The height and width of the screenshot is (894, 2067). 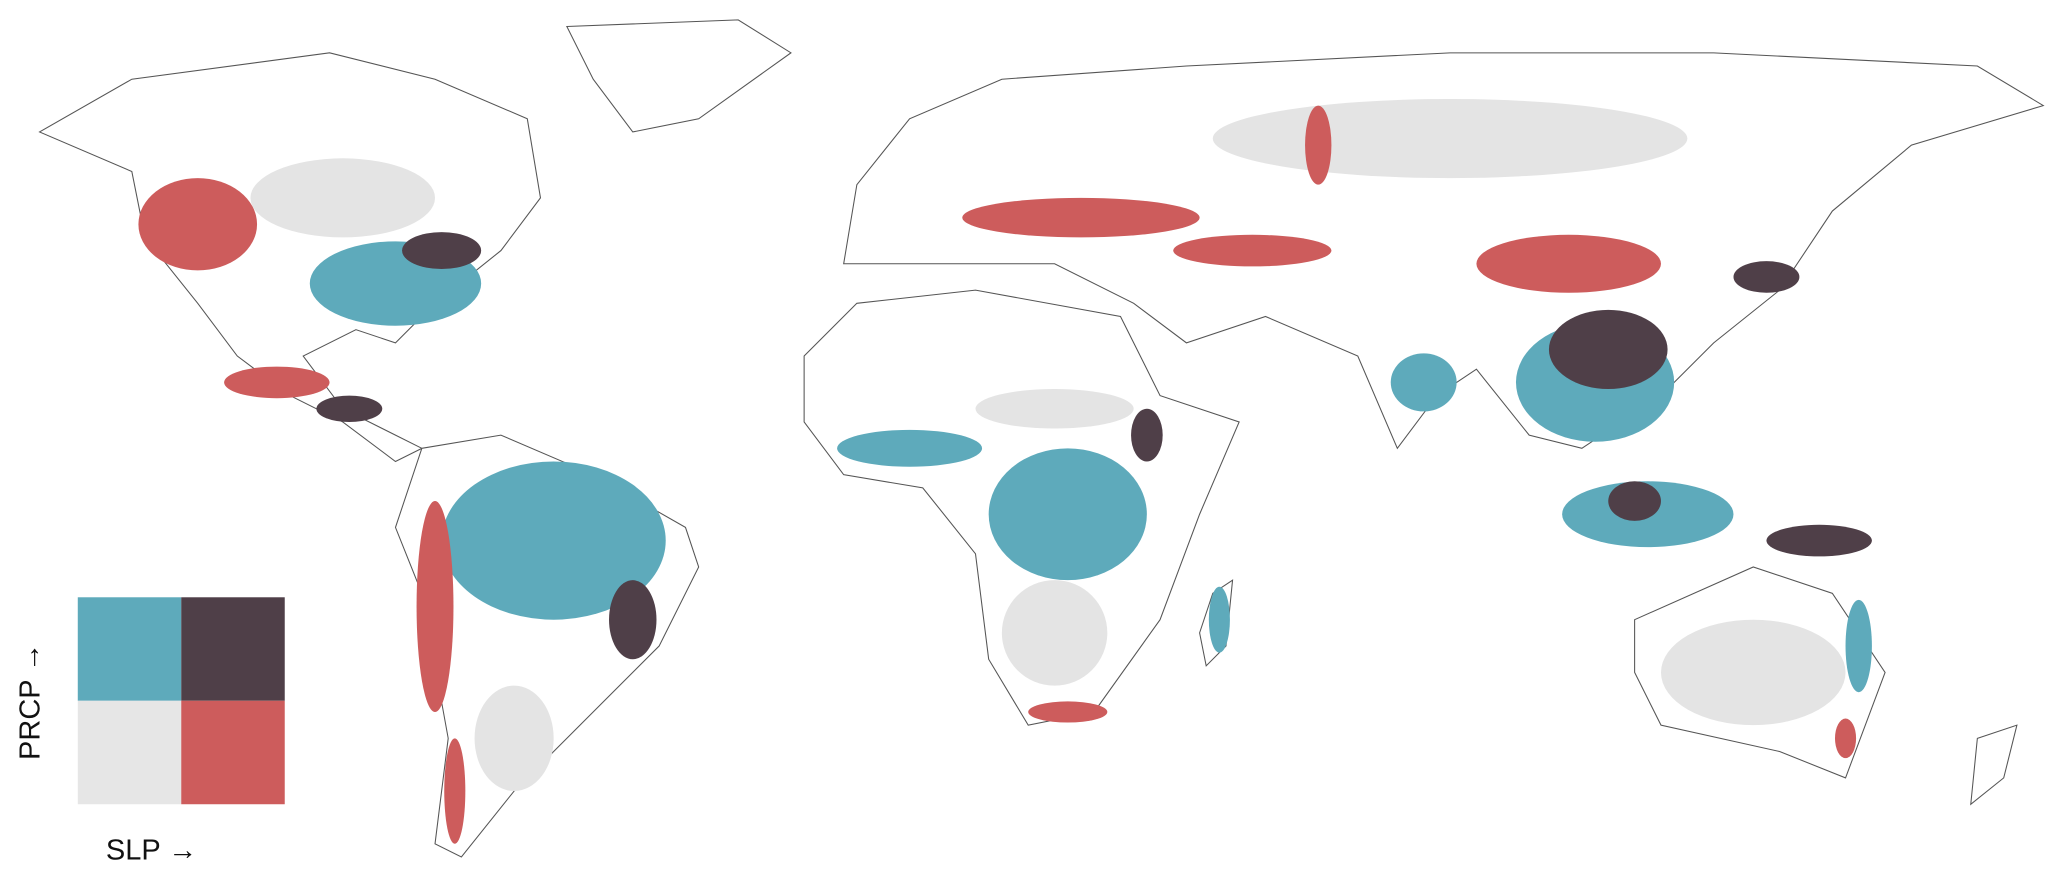 What do you see at coordinates (679, 76) in the screenshot?
I see `greenland` at bounding box center [679, 76].